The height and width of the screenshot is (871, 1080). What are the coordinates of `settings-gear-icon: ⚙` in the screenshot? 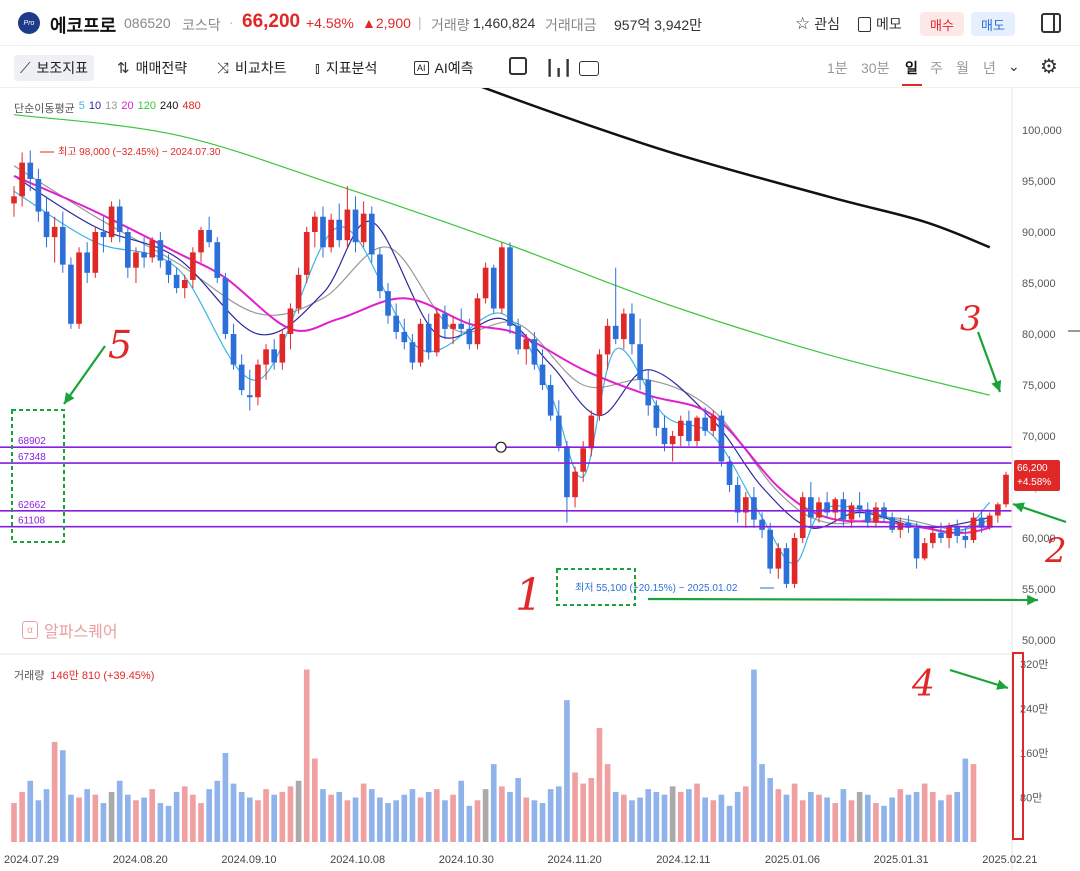 It's located at (1049, 67).